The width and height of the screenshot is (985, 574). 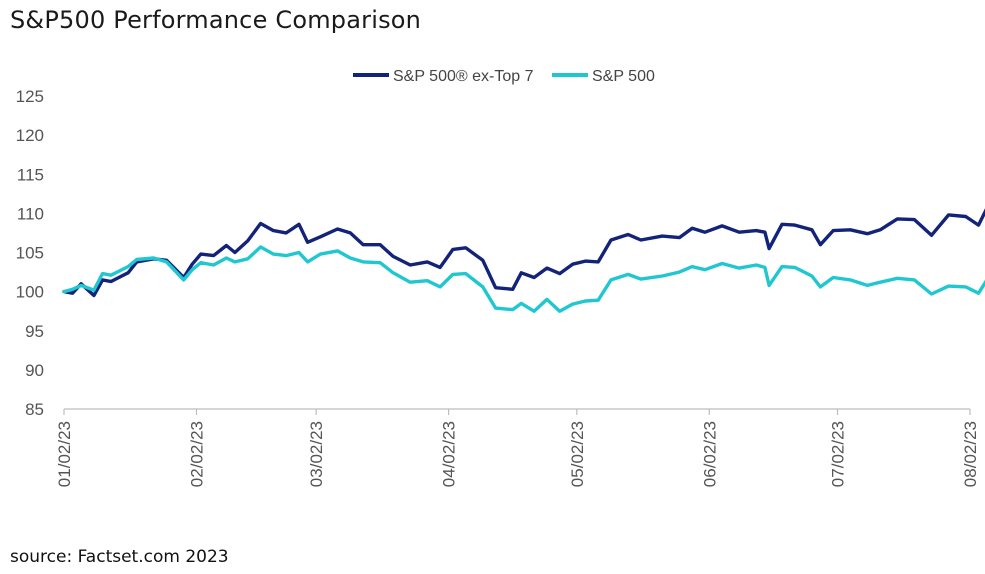 What do you see at coordinates (709, 454) in the screenshot?
I see `x-tick-label: 06/02/23` at bounding box center [709, 454].